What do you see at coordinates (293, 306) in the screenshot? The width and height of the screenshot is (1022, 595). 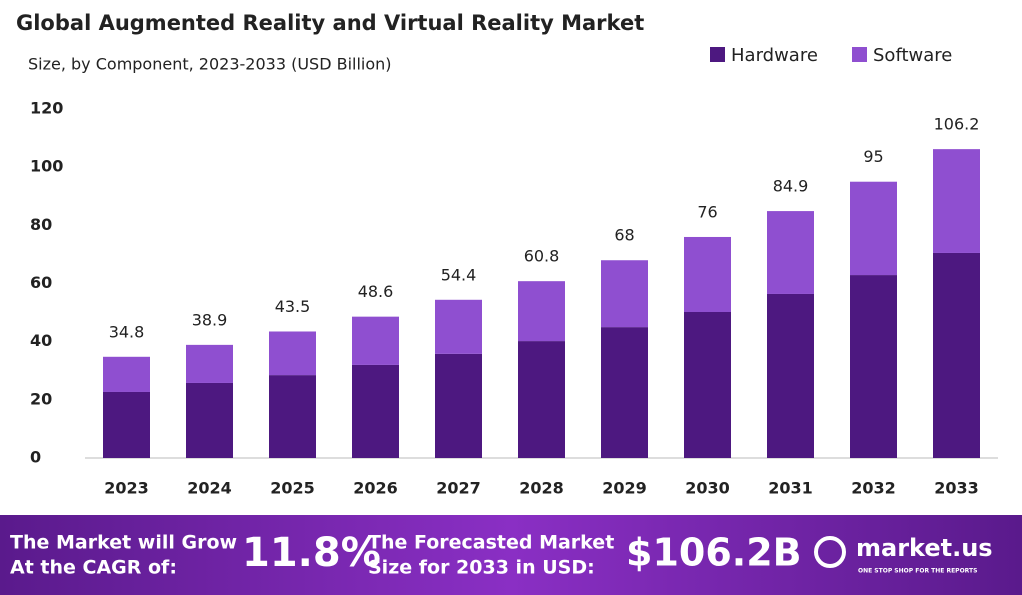 I see `total-label: 43.5` at bounding box center [293, 306].